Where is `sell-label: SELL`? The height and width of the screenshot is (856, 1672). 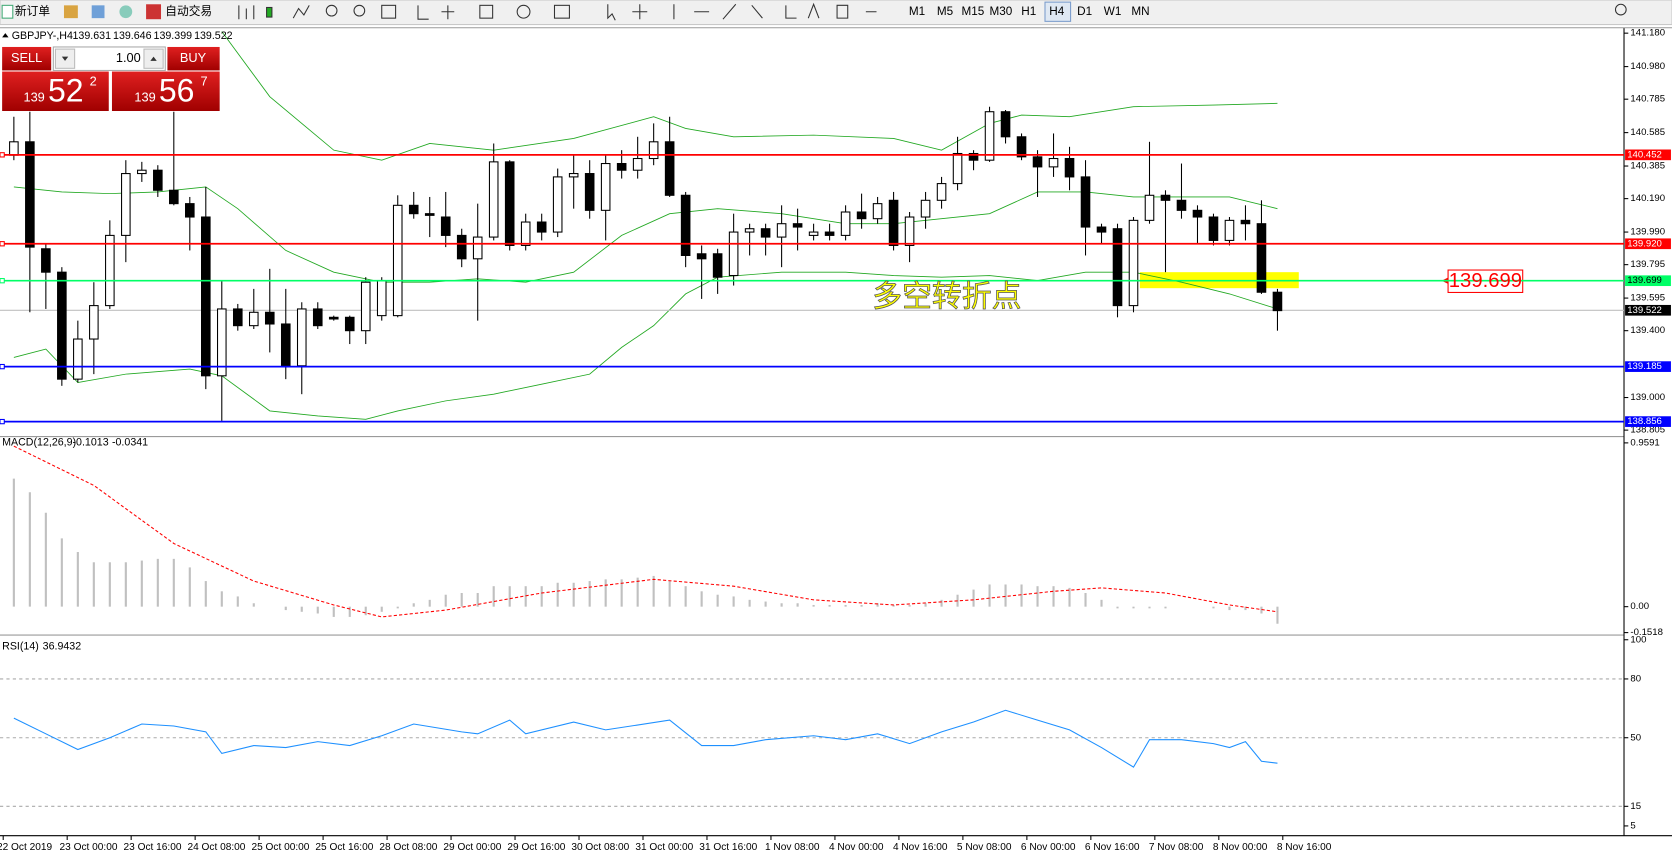 sell-label: SELL is located at coordinates (26, 57).